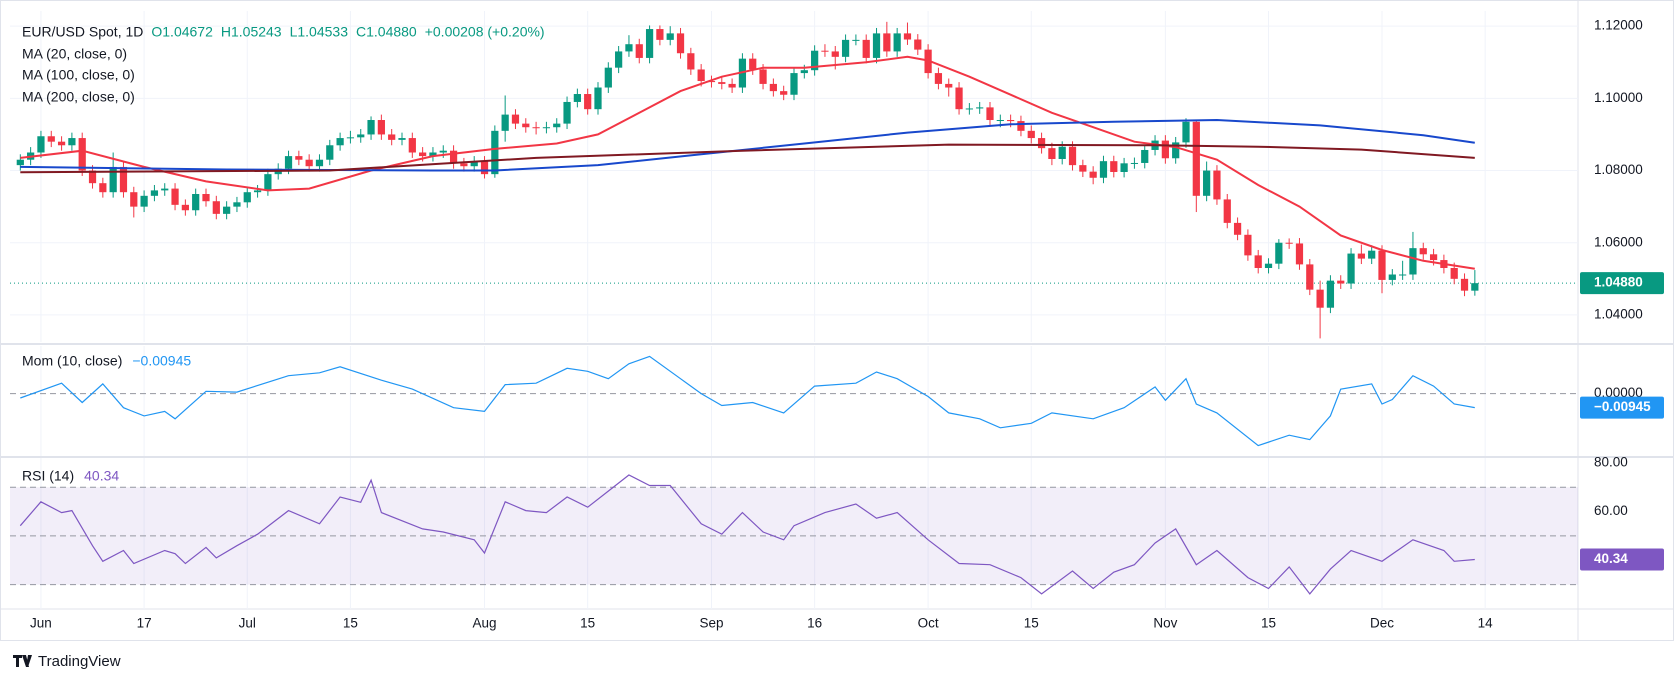  What do you see at coordinates (182, 32) in the screenshot?
I see `ohlc-open: O1.04672` at bounding box center [182, 32].